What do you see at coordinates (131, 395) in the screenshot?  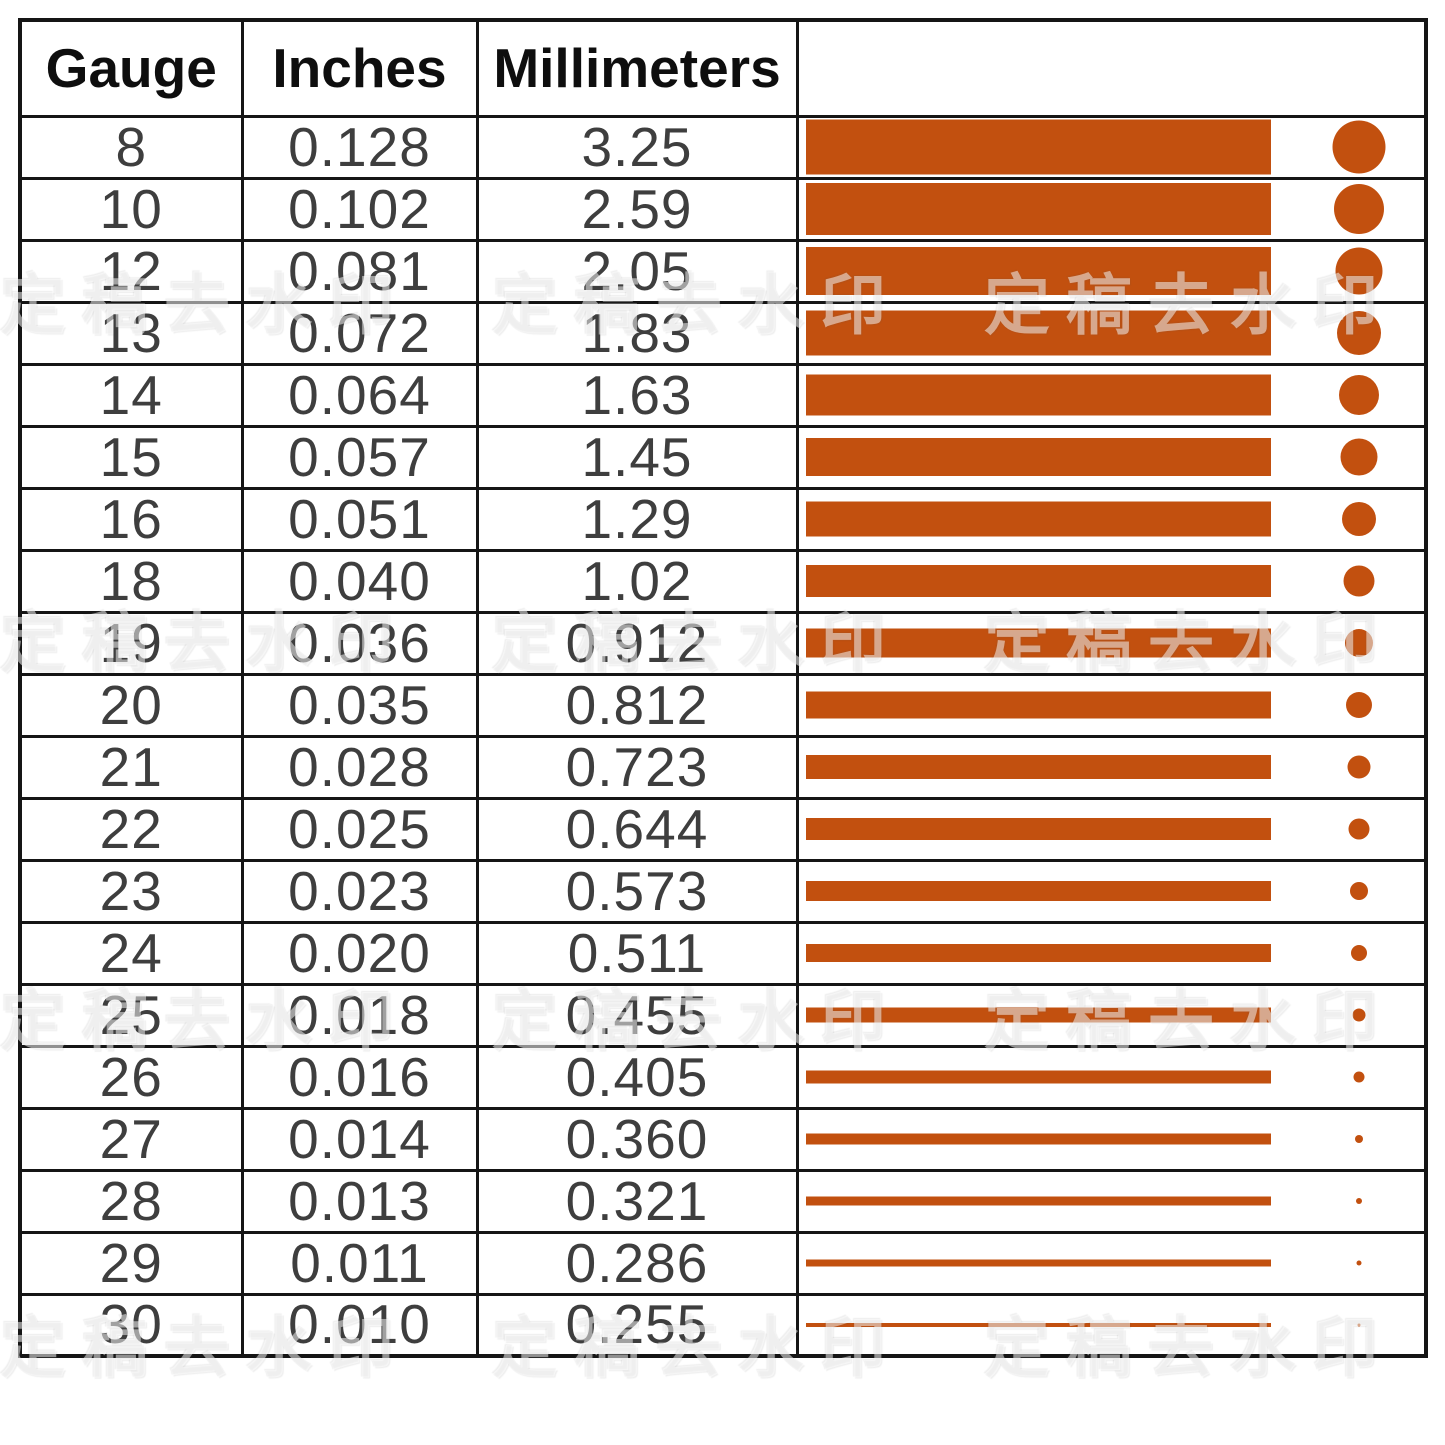 I see `gauge-cell: 14` at bounding box center [131, 395].